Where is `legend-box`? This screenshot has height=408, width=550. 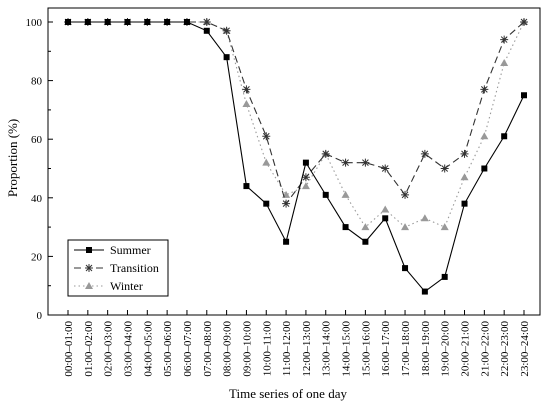
legend-box is located at coordinates (118, 268).